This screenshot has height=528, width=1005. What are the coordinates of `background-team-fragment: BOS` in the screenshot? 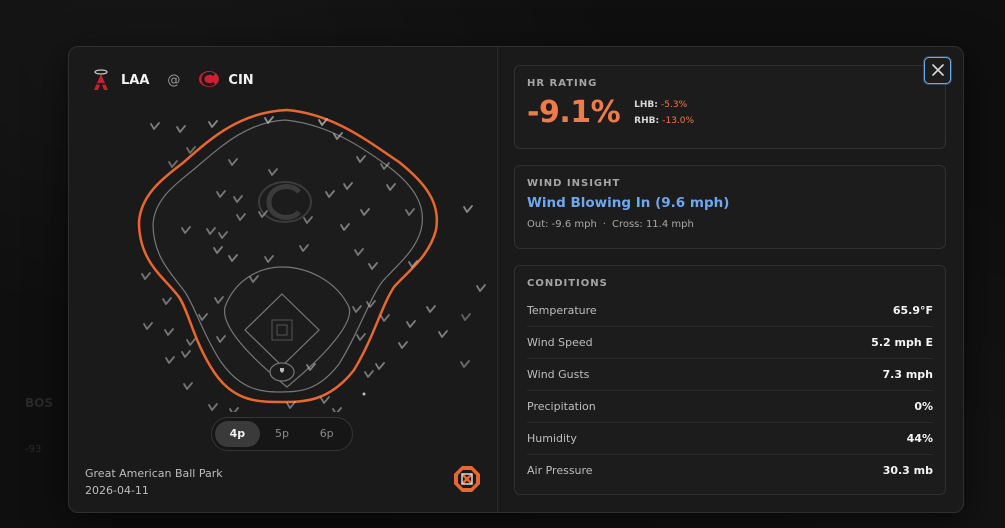 It's located at (39, 403).